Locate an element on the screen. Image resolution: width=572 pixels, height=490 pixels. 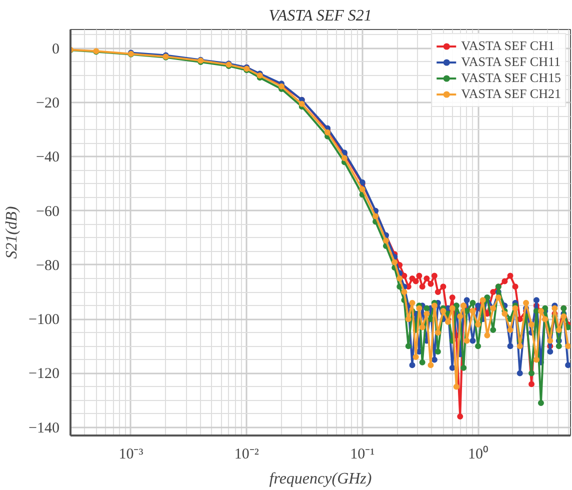
chart-title: VASTA SEF S21 is located at coordinates (320, 16).